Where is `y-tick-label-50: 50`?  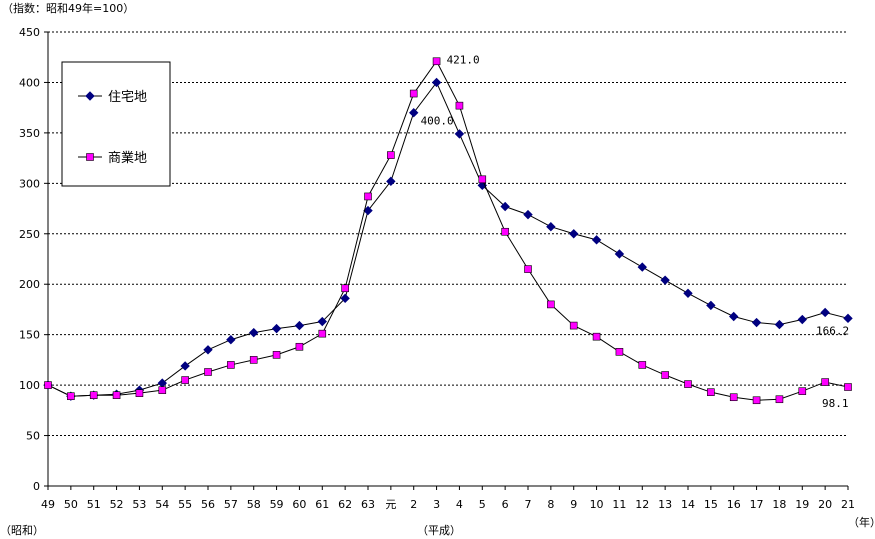 y-tick-label-50: 50 is located at coordinates (33, 436).